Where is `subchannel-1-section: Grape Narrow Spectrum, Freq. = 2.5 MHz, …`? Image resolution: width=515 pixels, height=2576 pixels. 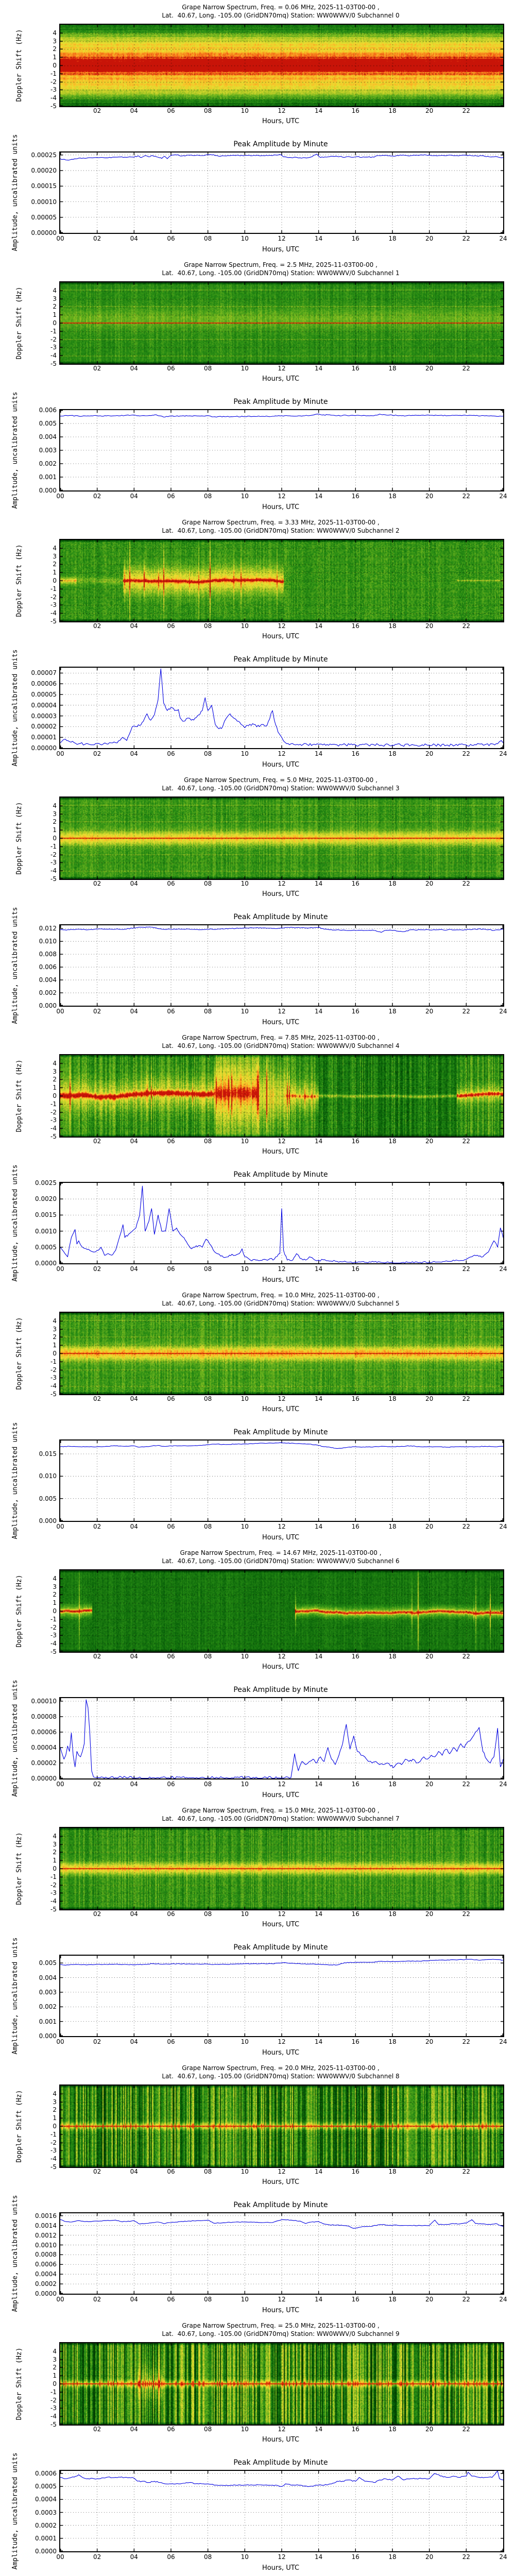
subchannel-1-section: Grape Narrow Spectrum, Freq. = 2.5 MHz, … is located at coordinates (257, 386).